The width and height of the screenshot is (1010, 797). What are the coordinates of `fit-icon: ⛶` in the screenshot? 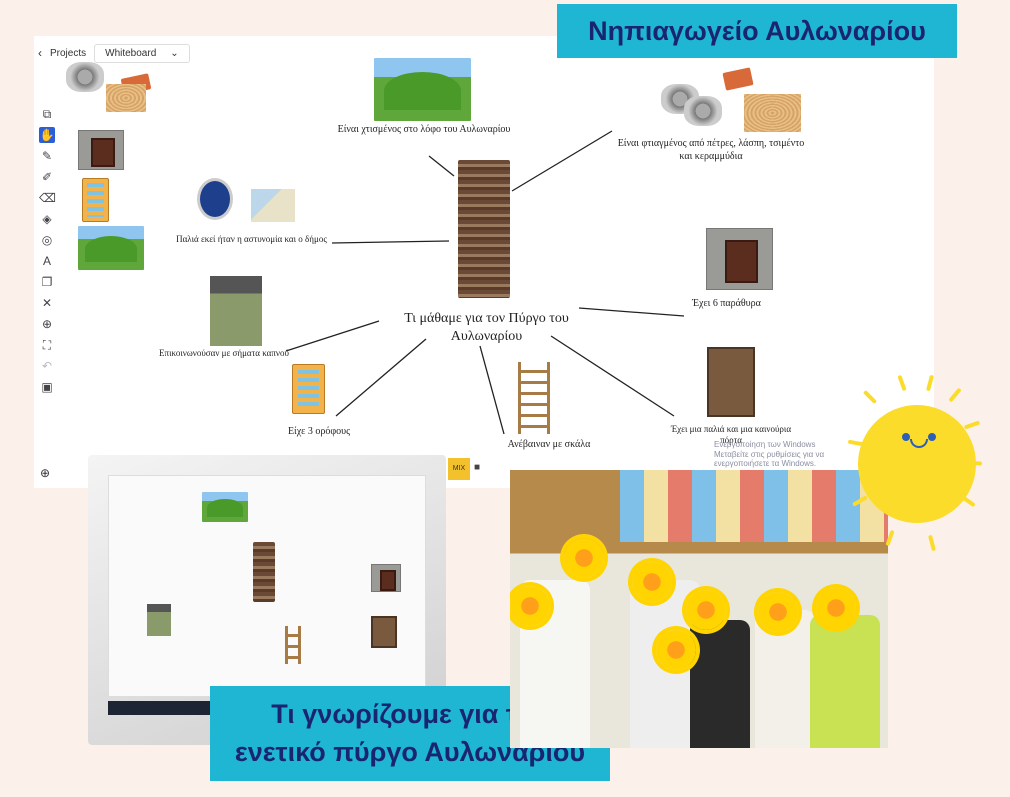 It's located at (47, 345).